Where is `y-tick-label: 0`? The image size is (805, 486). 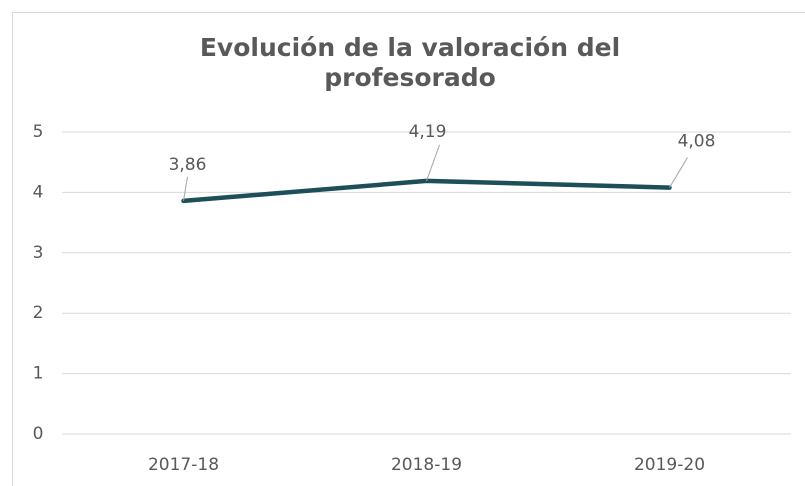
y-tick-label: 0 is located at coordinates (38, 434).